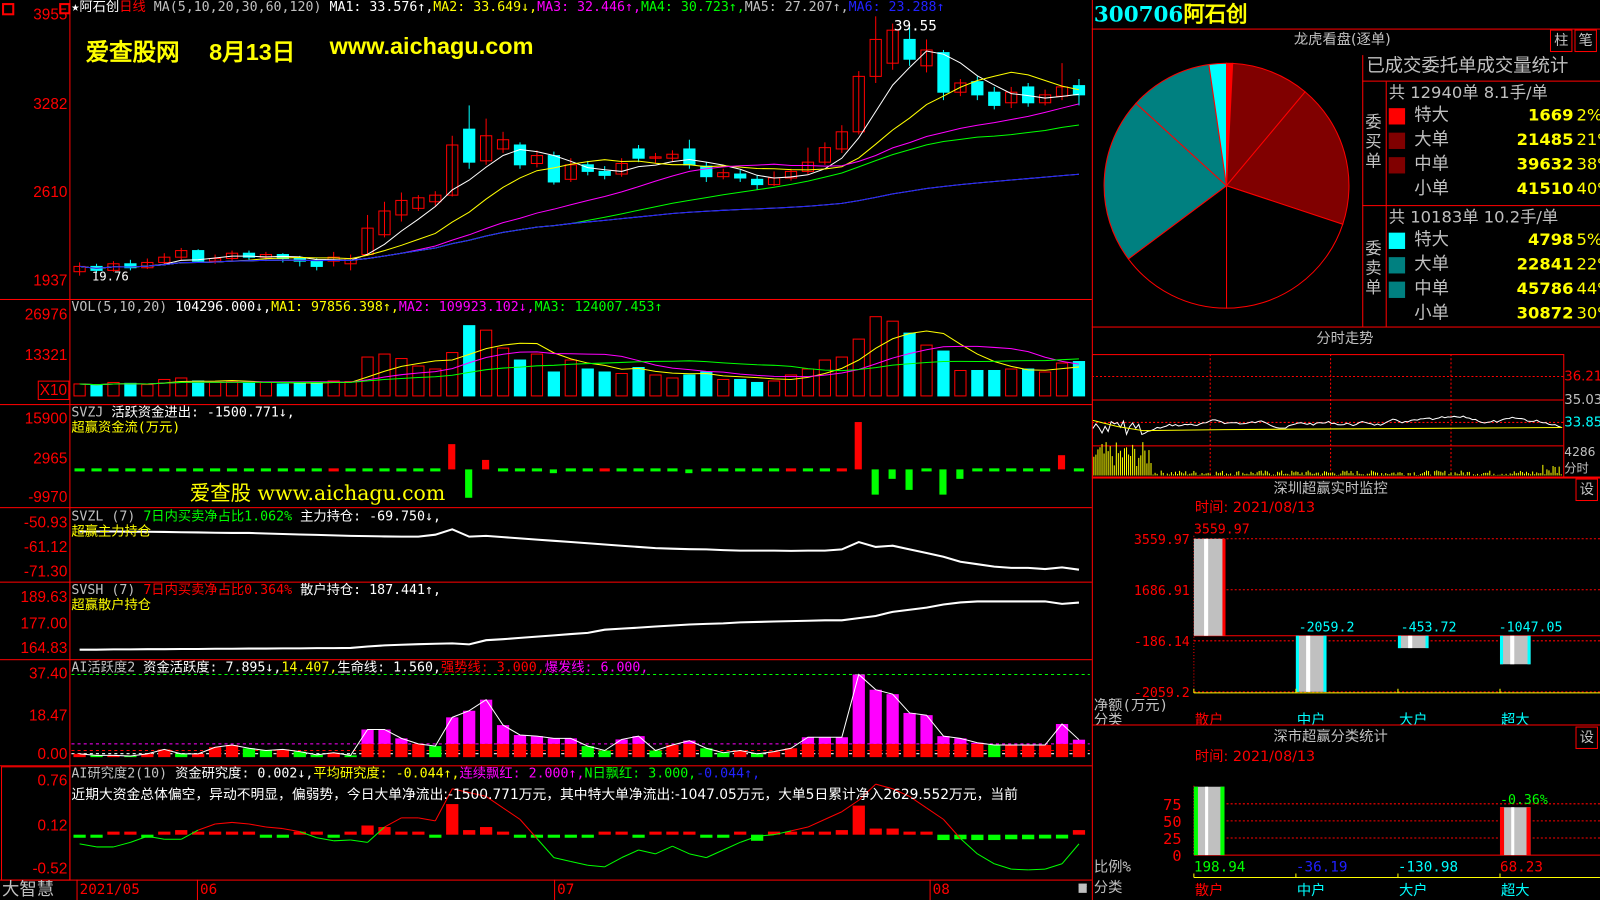 This screenshot has width=1600, height=900. What do you see at coordinates (1561, 41) in the screenshot?
I see `bar-view-button: 柱` at bounding box center [1561, 41].